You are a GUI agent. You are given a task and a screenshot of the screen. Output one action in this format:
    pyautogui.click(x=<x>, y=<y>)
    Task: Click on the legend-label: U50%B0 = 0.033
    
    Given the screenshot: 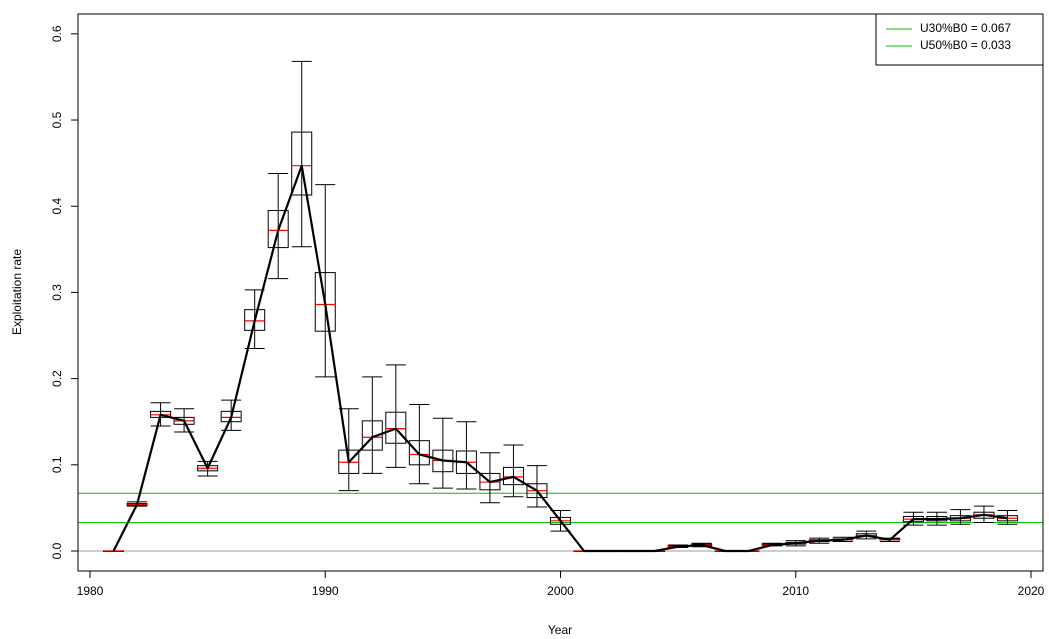 What is the action you would take?
    pyautogui.click(x=965, y=45)
    